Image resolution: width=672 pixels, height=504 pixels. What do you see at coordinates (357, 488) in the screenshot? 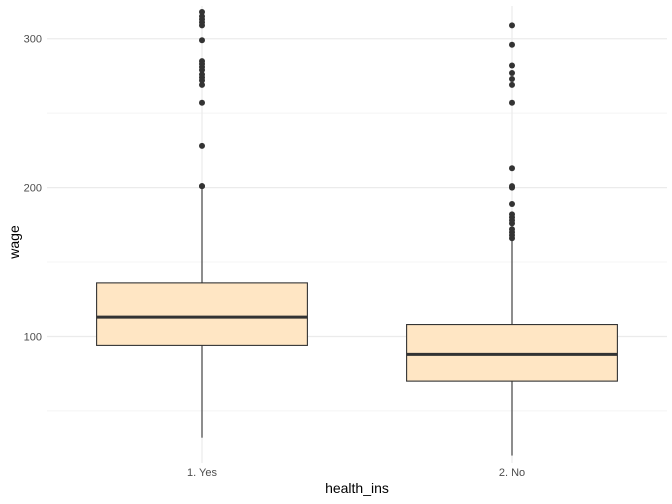
I see `x-axis-title: health_ins` at bounding box center [357, 488].